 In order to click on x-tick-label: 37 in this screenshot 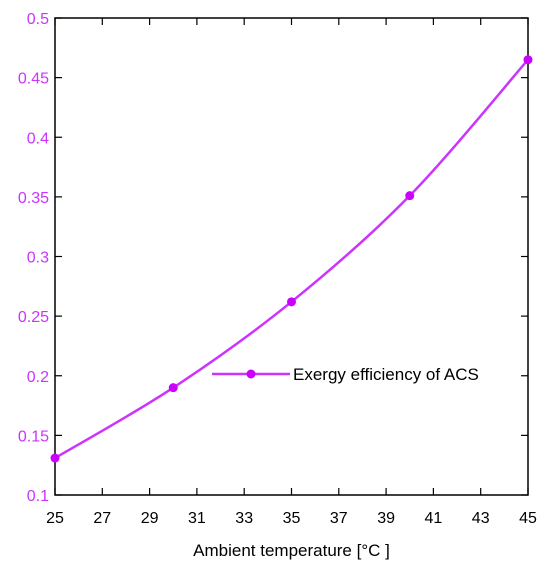, I will do `click(339, 518)`.